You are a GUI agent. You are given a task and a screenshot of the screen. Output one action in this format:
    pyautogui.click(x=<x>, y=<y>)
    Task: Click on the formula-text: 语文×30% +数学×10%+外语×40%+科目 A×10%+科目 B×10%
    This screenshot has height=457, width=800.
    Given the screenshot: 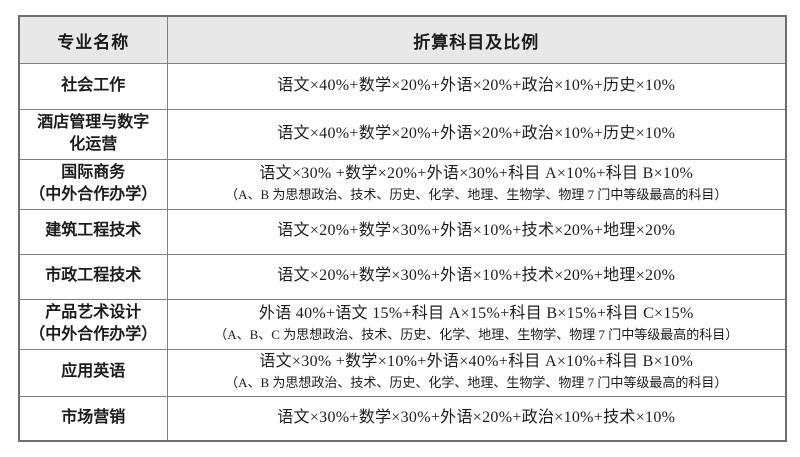 What is the action you would take?
    pyautogui.click(x=476, y=362)
    